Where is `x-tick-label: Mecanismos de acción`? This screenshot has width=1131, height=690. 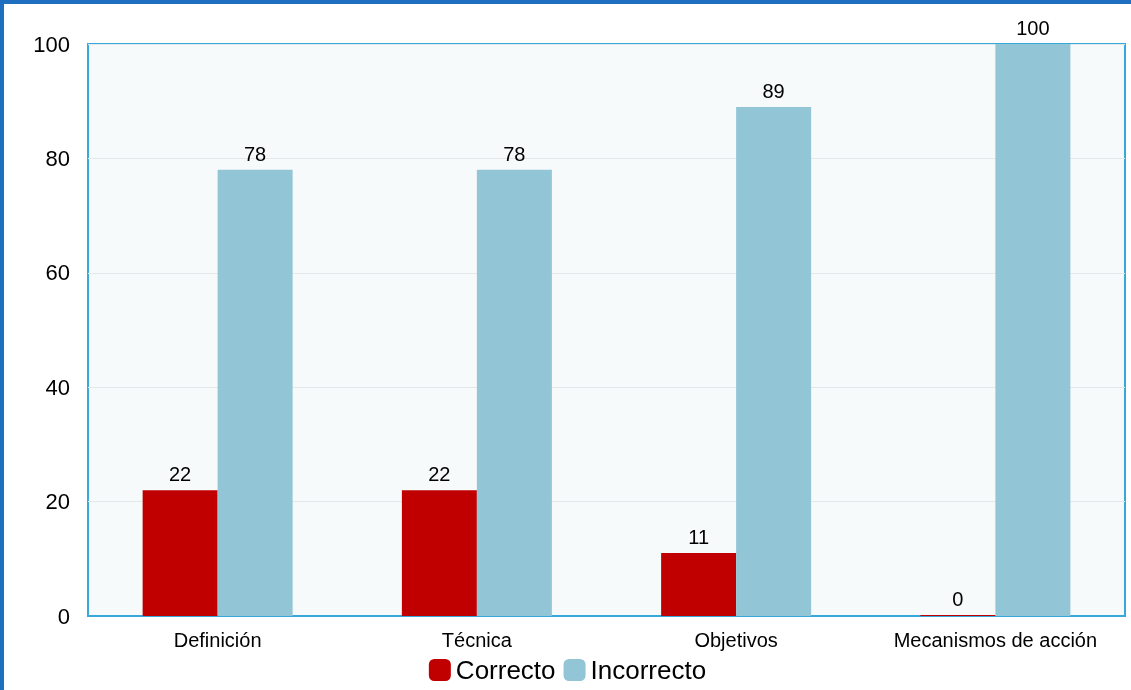 x-tick-label: Mecanismos de acción is located at coordinates (995, 640).